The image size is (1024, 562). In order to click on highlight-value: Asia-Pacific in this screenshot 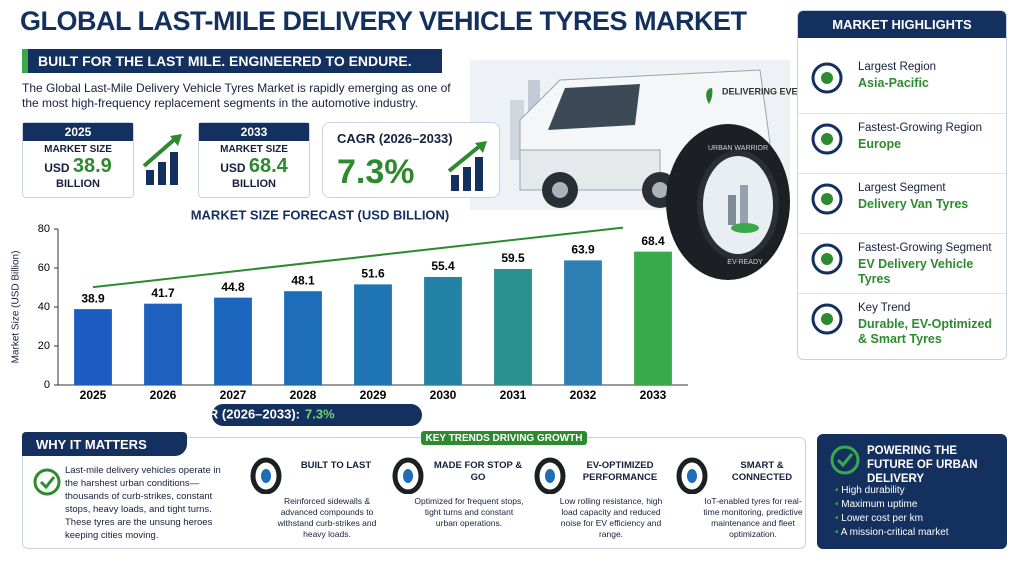, I will do `click(893, 83)`.